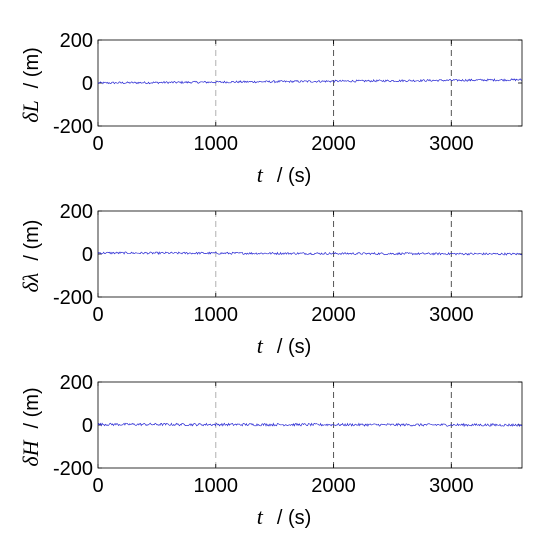 Image resolution: width=550 pixels, height=548 pixels. I want to click on axes-box, so click(310, 83).